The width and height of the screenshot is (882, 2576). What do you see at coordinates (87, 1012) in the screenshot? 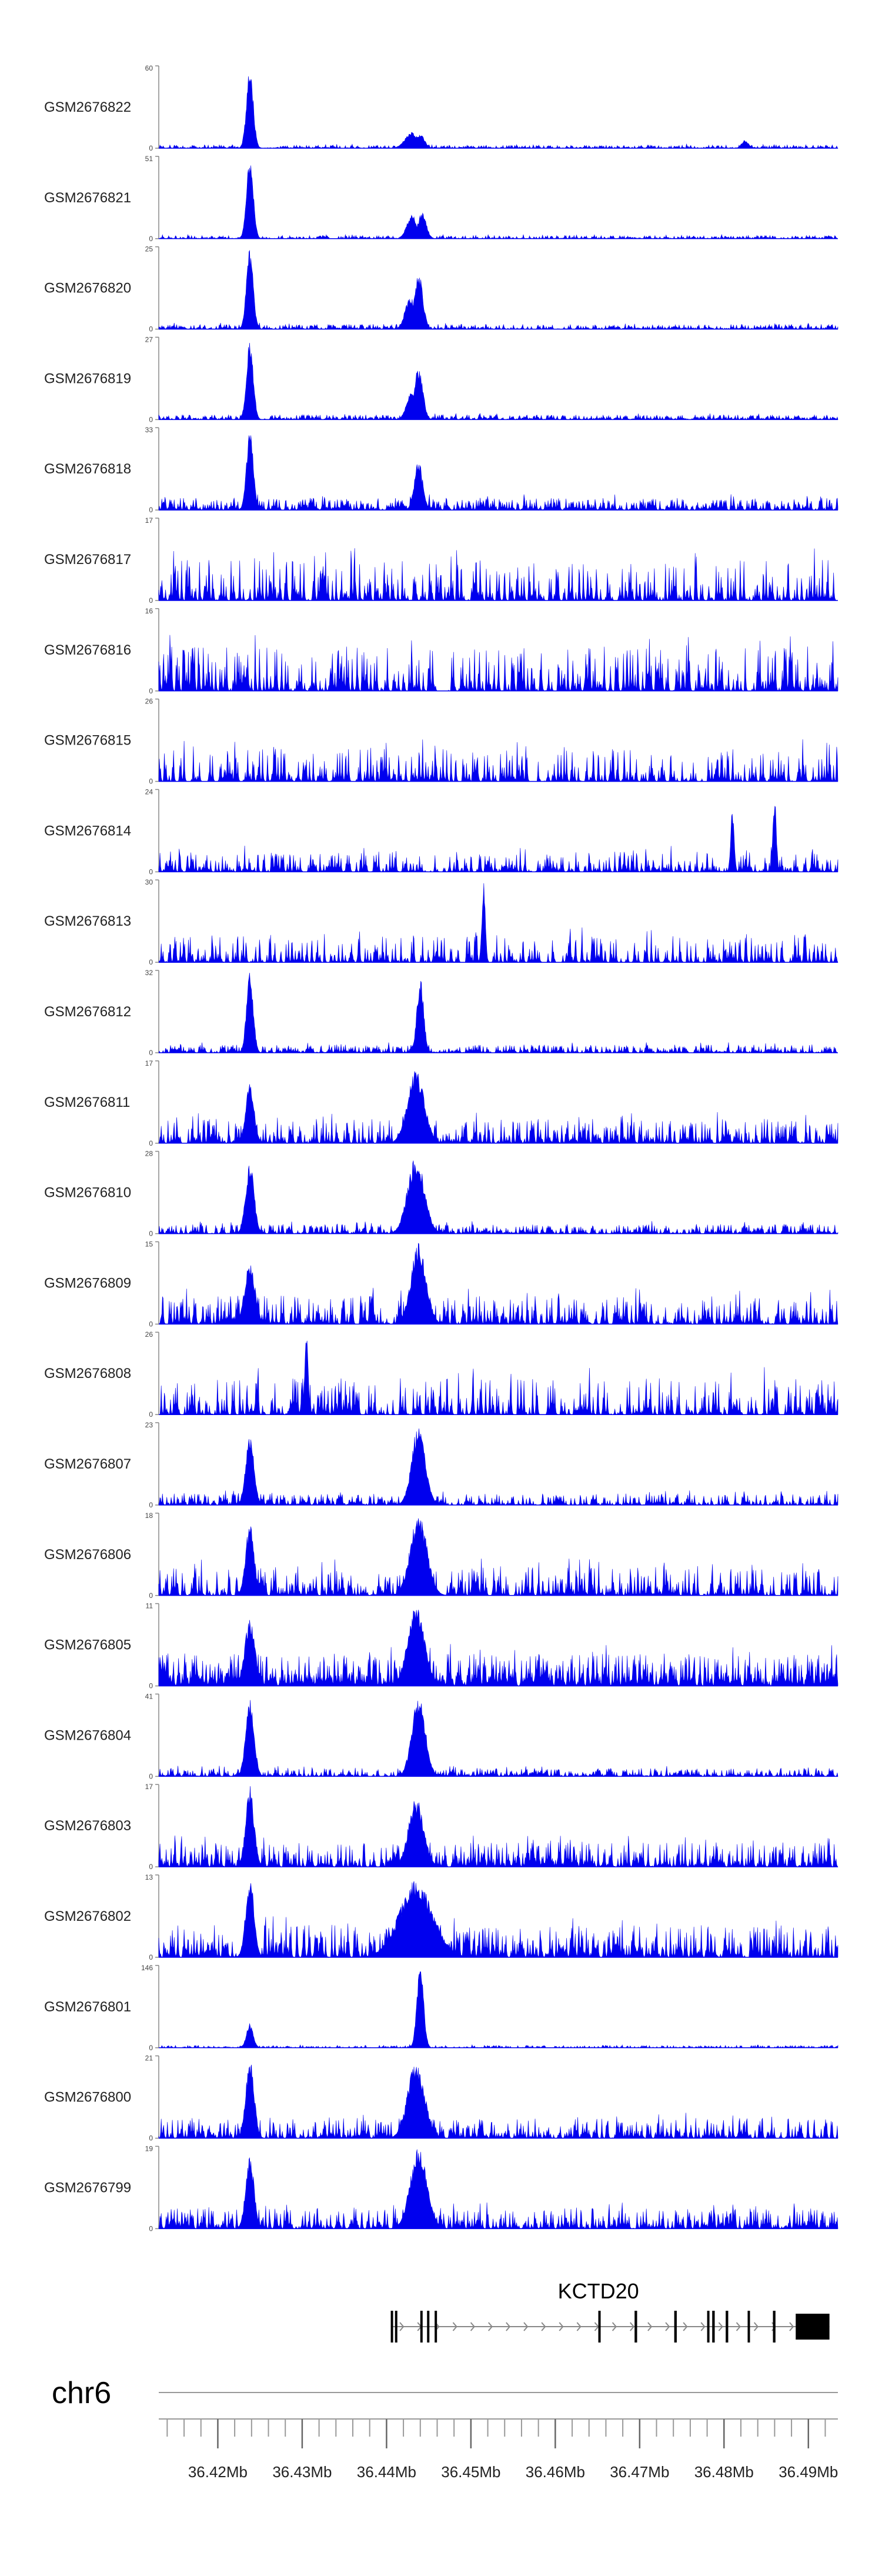
I see `track-label: GSM2676812` at bounding box center [87, 1012].